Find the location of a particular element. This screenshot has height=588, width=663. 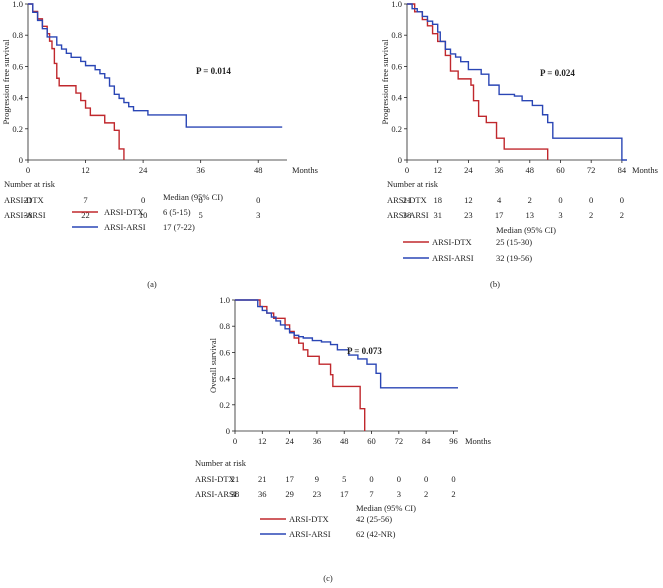

risk-count: 31 is located at coordinates (437, 215).